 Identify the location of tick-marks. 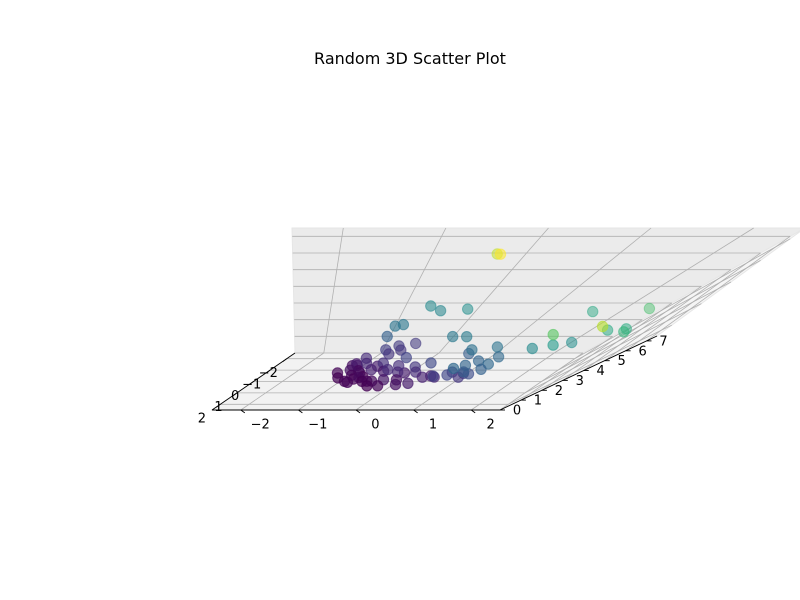
(434, 377).